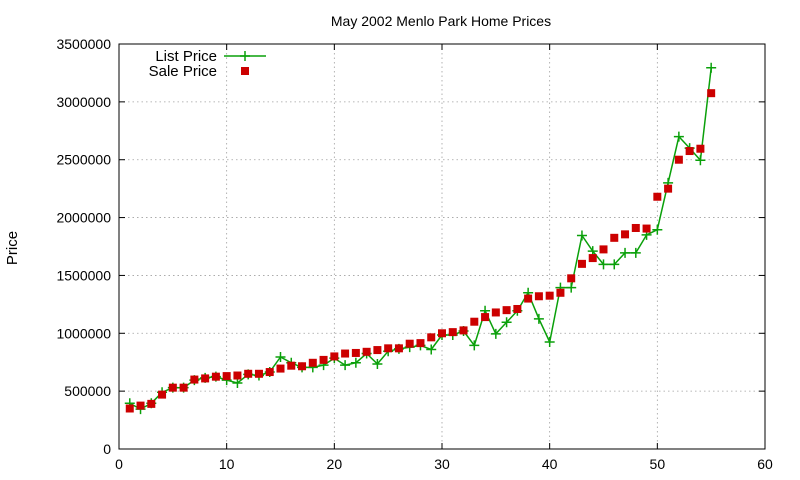 The image size is (800, 480). Describe the element at coordinates (441, 21) in the screenshot. I see `chart-title: May 2002 Menlo Park Home Prices` at that location.